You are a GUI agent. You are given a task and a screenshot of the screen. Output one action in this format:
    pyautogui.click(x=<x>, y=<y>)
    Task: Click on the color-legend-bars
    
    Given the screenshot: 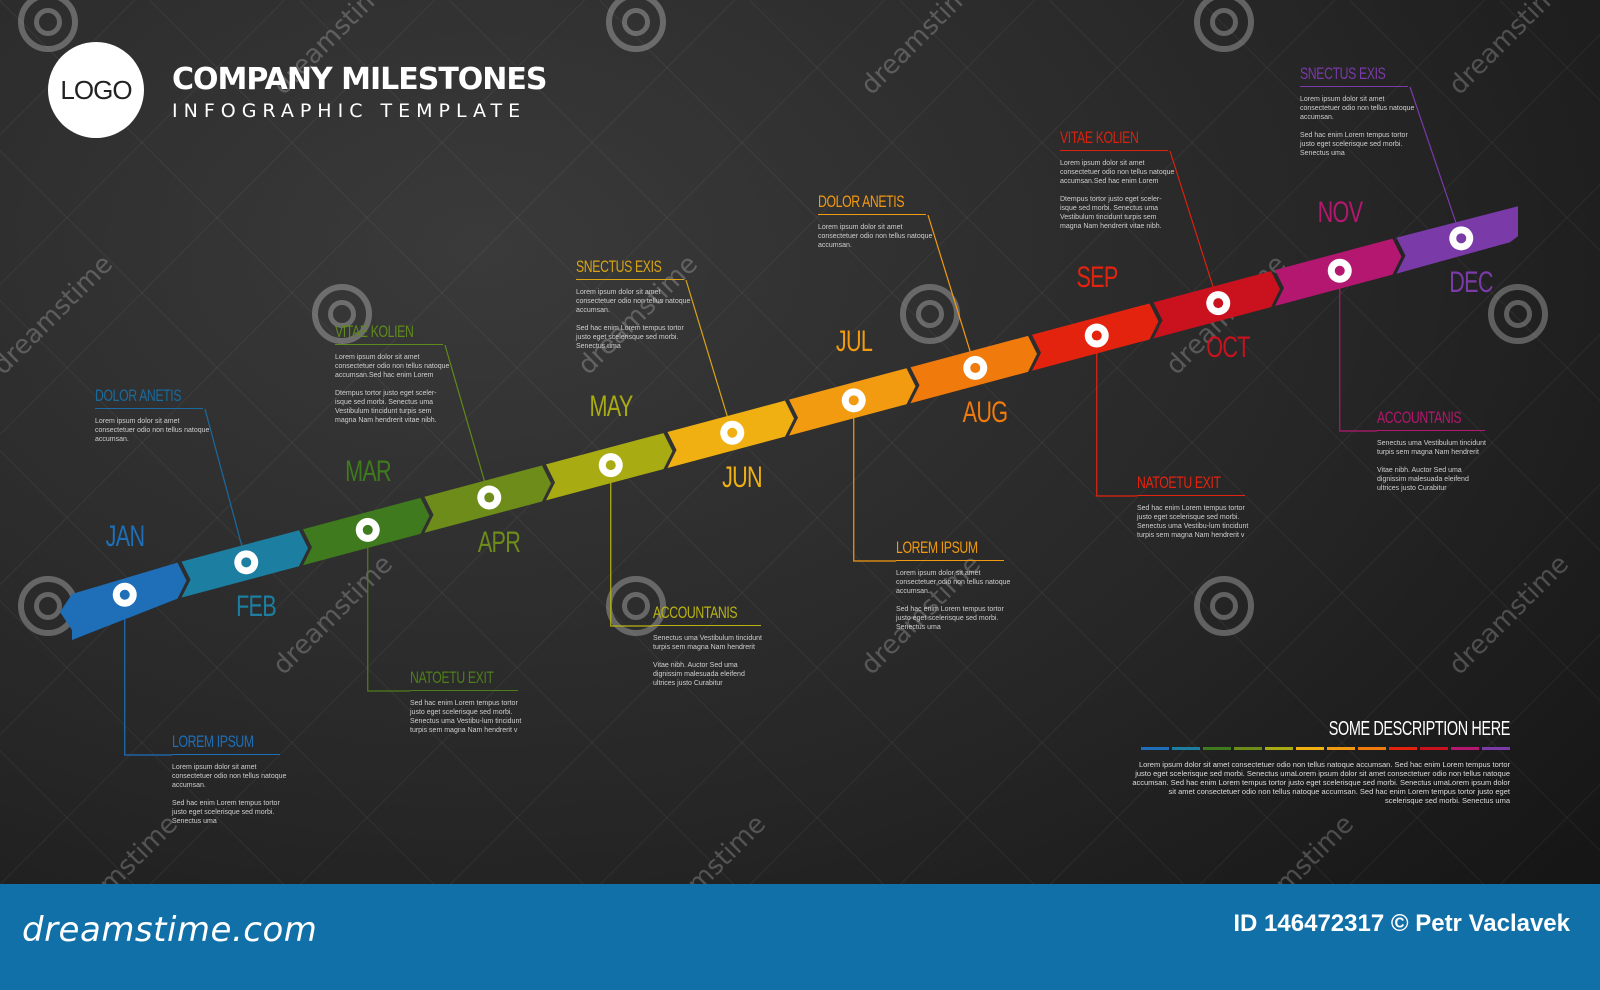 What is the action you would take?
    pyautogui.click(x=1320, y=748)
    